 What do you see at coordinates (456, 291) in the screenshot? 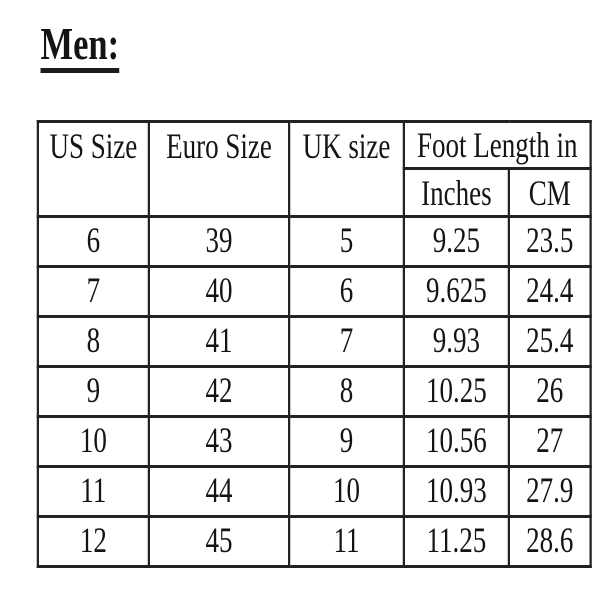
I see `table-cell: 9.625` at bounding box center [456, 291].